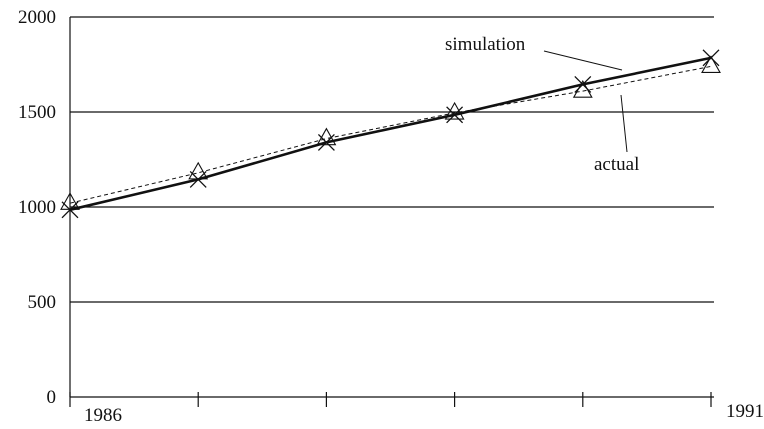 This screenshot has height=429, width=764. What do you see at coordinates (485, 44) in the screenshot?
I see `simulation-annotation-label: simulation` at bounding box center [485, 44].